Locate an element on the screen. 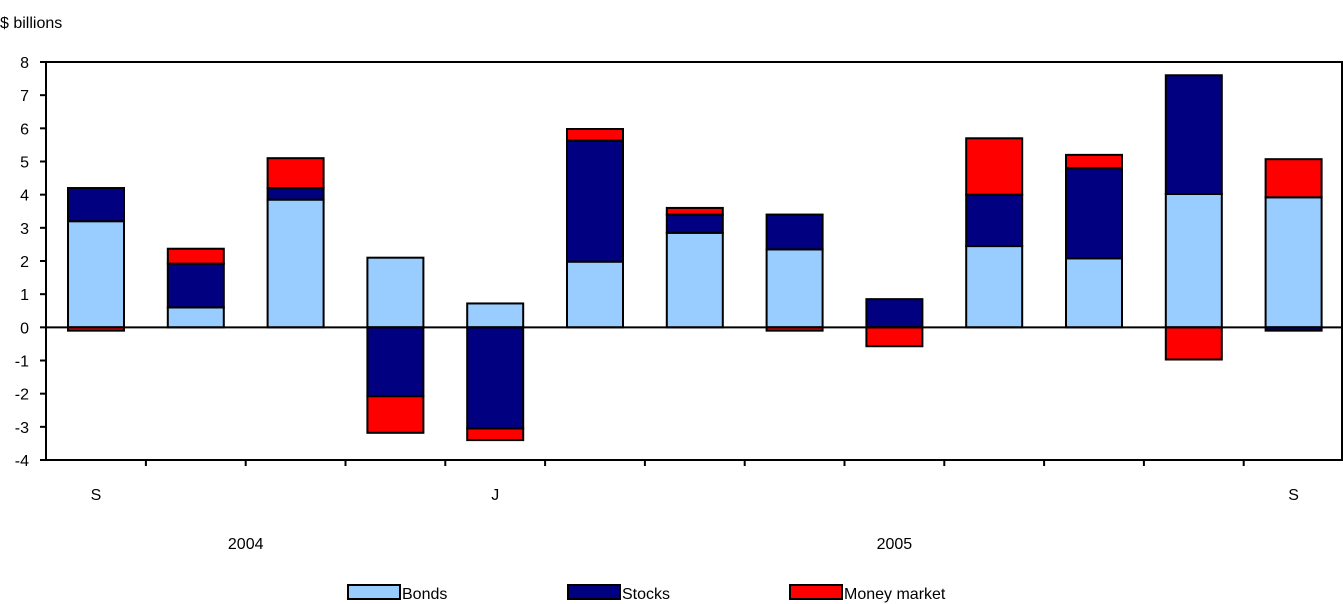 This screenshot has height=604, width=1343. y-tick-label: 6 is located at coordinates (24, 129).